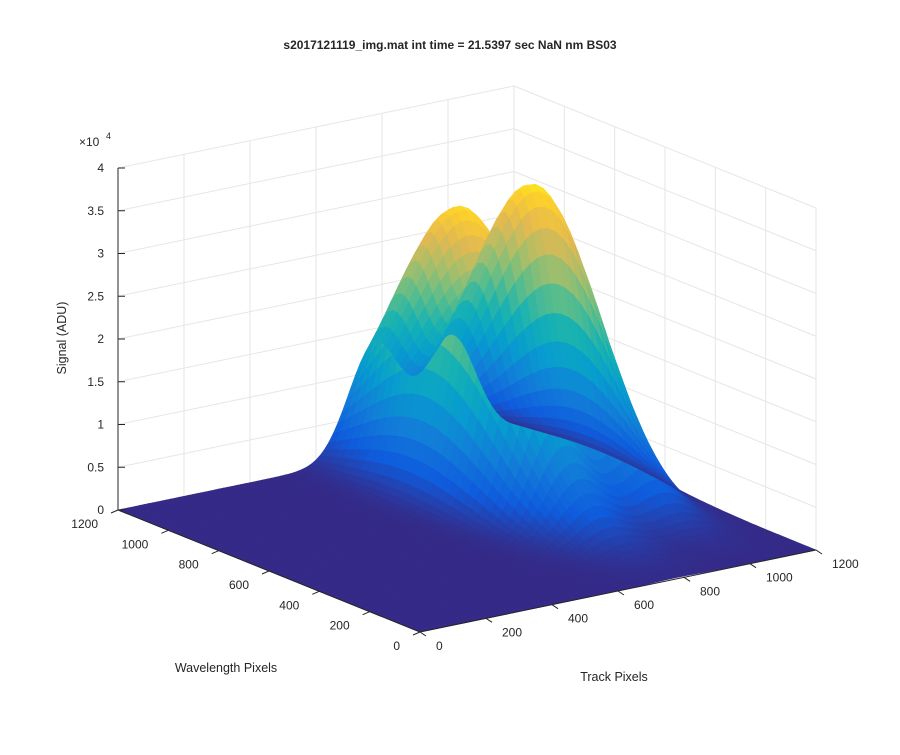 The width and height of the screenshot is (900, 755). Describe the element at coordinates (340, 626) in the screenshot. I see `y-tick-label: 200` at that location.